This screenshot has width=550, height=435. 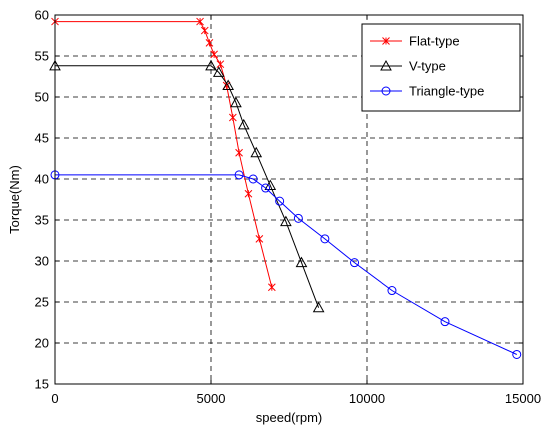 What do you see at coordinates (42, 56) in the screenshot?
I see `y-tick-label: 55` at bounding box center [42, 56].